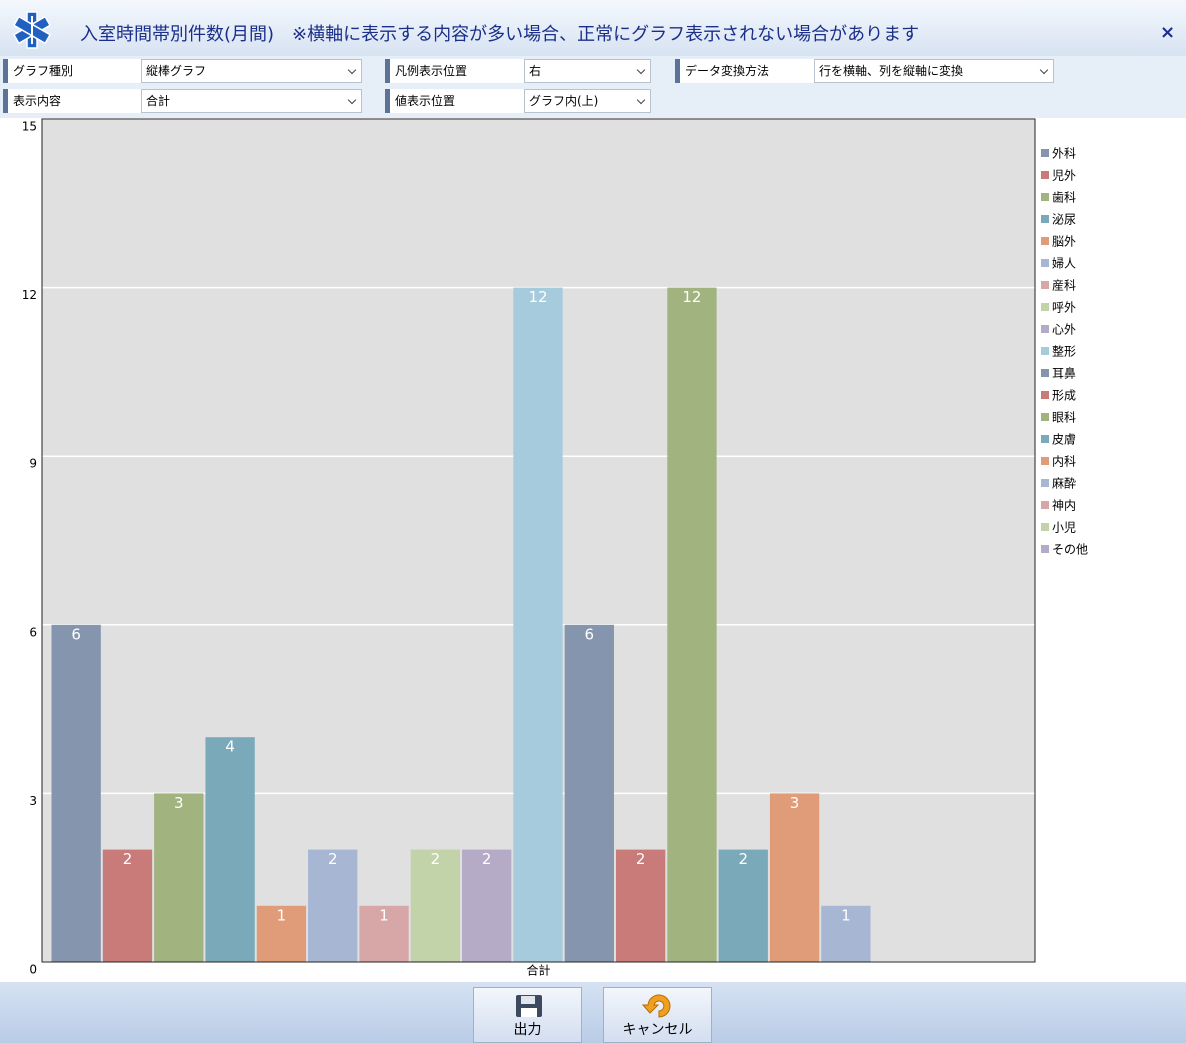 The height and width of the screenshot is (1043, 1186). What do you see at coordinates (1064, 528) in the screenshot?
I see `legend-label: 小児` at bounding box center [1064, 528].